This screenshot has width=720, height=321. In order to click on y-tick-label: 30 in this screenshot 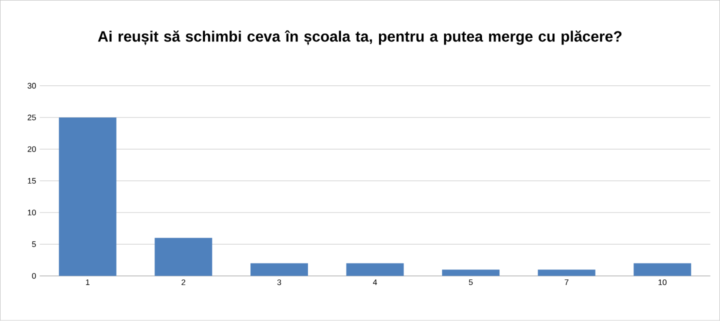, I will do `click(32, 86)`.